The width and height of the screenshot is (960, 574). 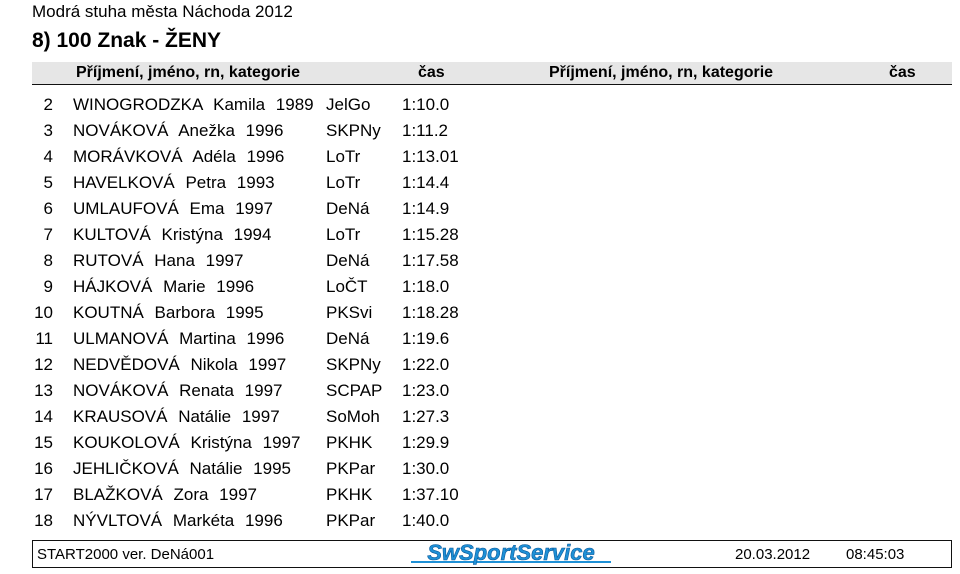 What do you see at coordinates (280, 236) in the screenshot?
I see `result-row: 7 KULTOVÁ Kristýna 1994 LoTr 1:15.28` at bounding box center [280, 236].